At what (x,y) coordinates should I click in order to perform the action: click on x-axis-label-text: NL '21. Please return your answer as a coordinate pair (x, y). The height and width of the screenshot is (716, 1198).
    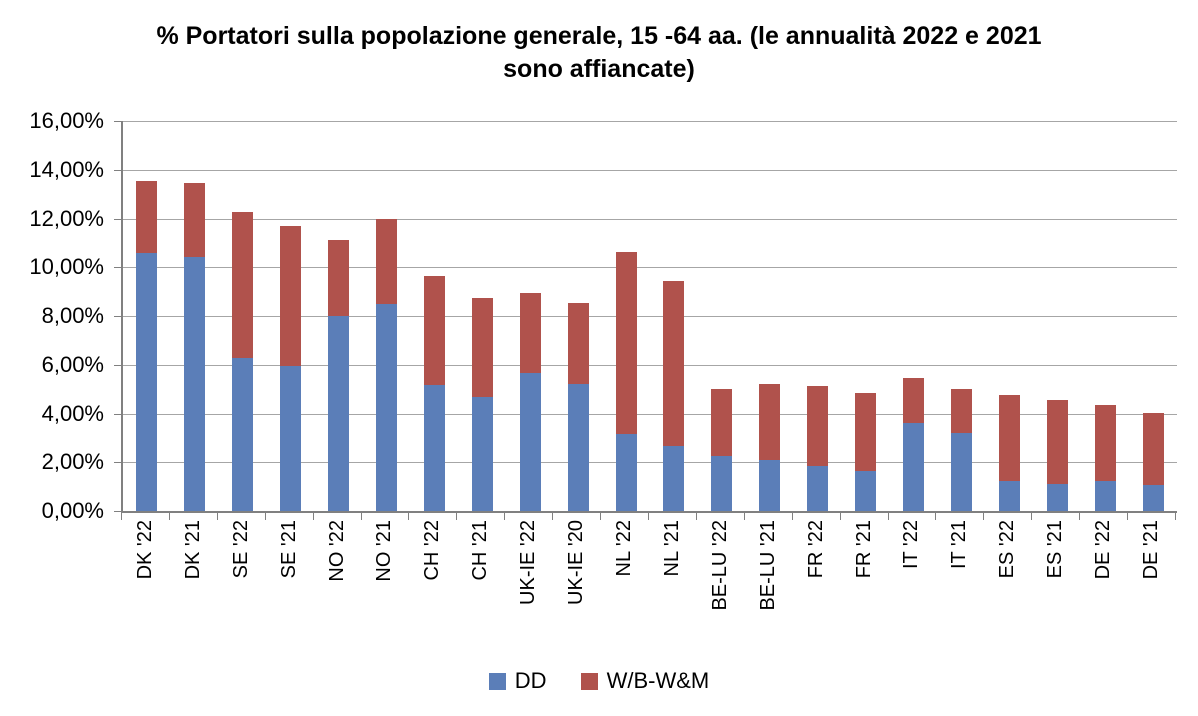
    Looking at the image, I should click on (671, 548).